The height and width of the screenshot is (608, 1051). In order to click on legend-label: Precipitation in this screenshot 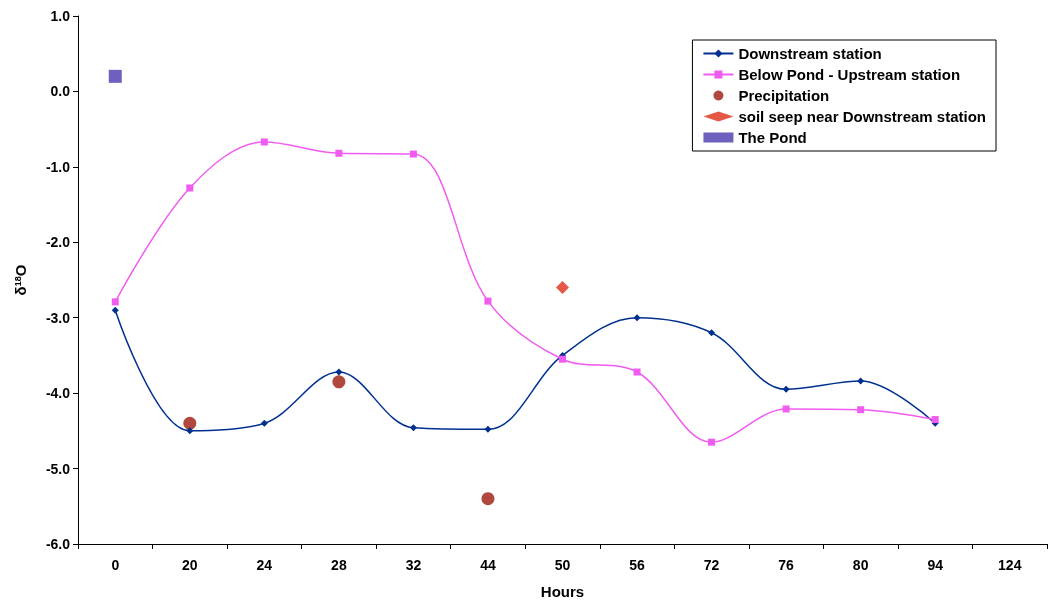, I will do `click(784, 95)`.